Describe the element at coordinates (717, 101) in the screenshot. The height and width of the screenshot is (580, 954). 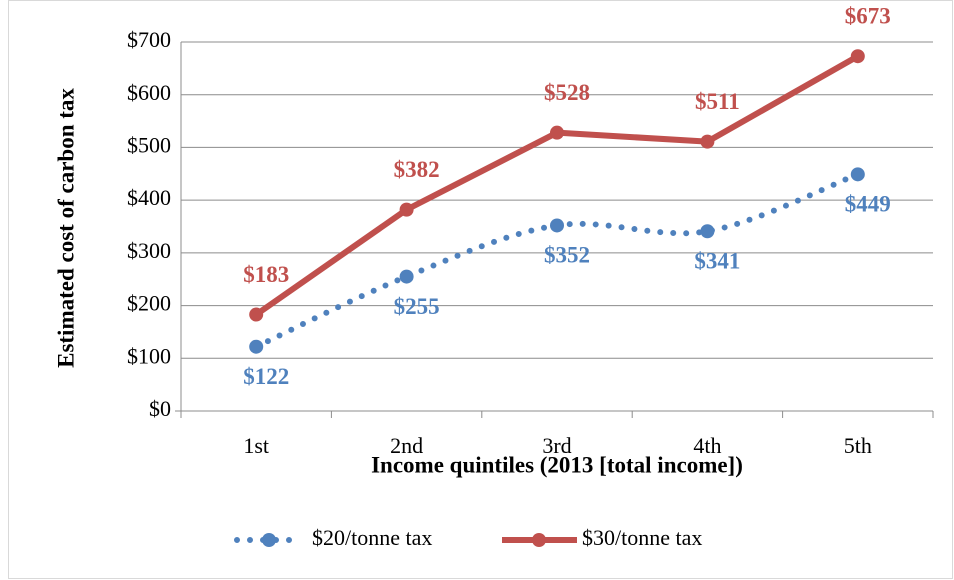
I see `data-label: $511` at that location.